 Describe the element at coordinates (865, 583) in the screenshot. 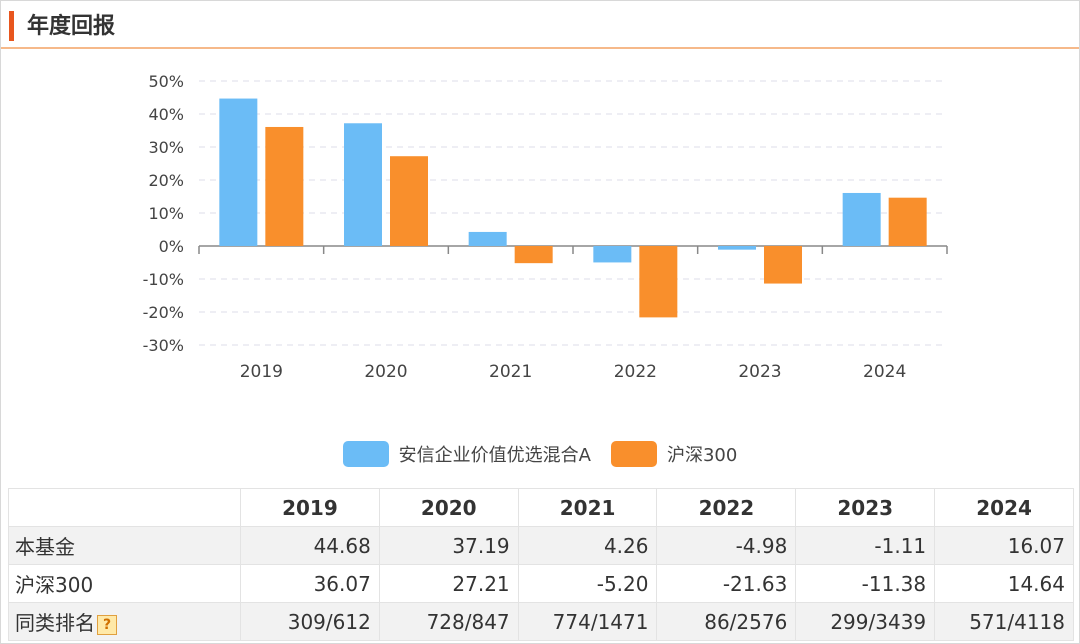

I see `table-cell: -11.38` at that location.